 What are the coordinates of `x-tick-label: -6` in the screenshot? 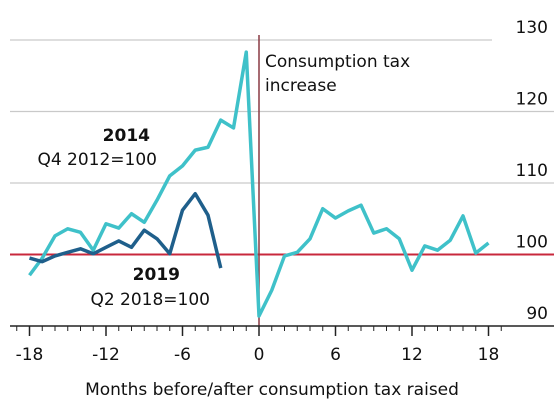 It's located at (182, 355).